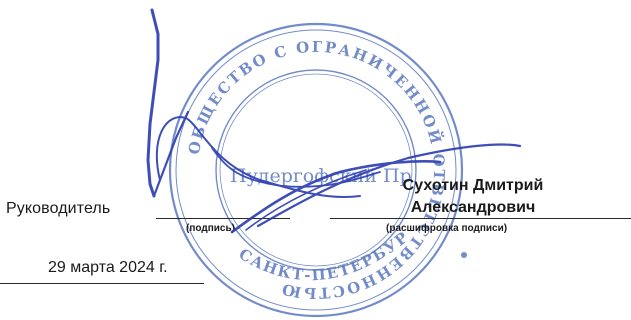  Describe the element at coordinates (102, 283) in the screenshot. I see `date-line` at that location.